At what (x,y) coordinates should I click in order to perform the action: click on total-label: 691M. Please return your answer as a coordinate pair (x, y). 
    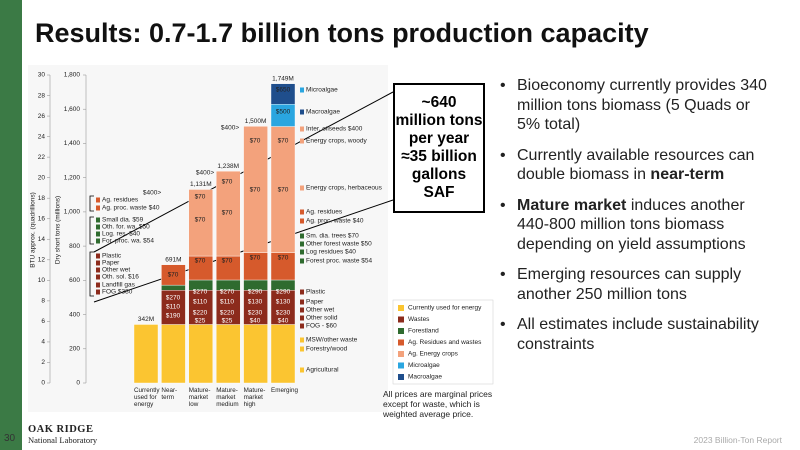
    Looking at the image, I should click on (173, 259).